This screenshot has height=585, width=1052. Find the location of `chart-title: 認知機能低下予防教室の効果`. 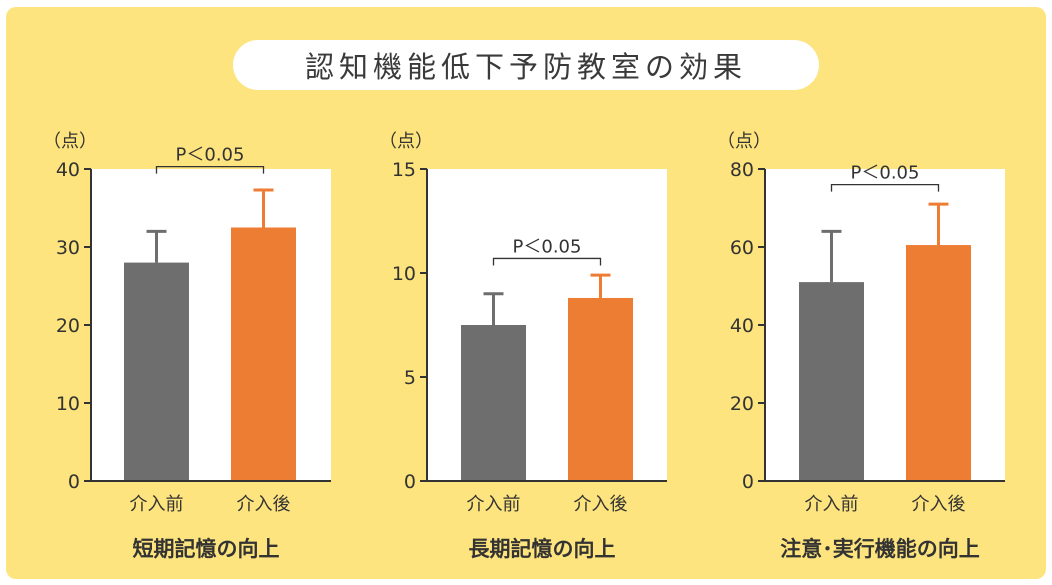

chart-title: 認知機能低下予防教室の効果 is located at coordinates (526, 65).